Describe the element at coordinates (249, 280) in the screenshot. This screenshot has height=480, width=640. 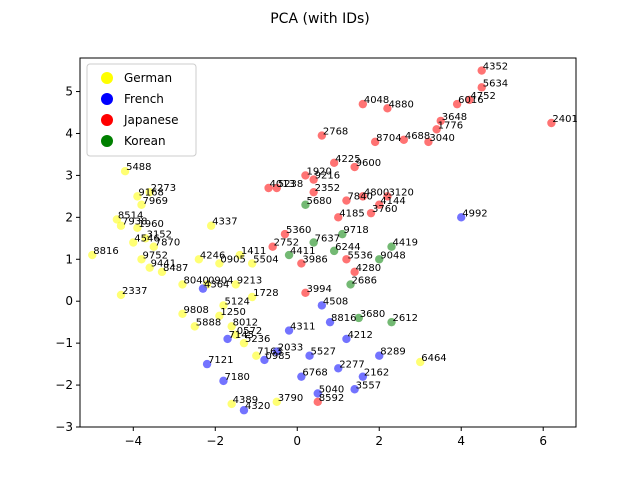
I see `point-label: 9213` at that location.